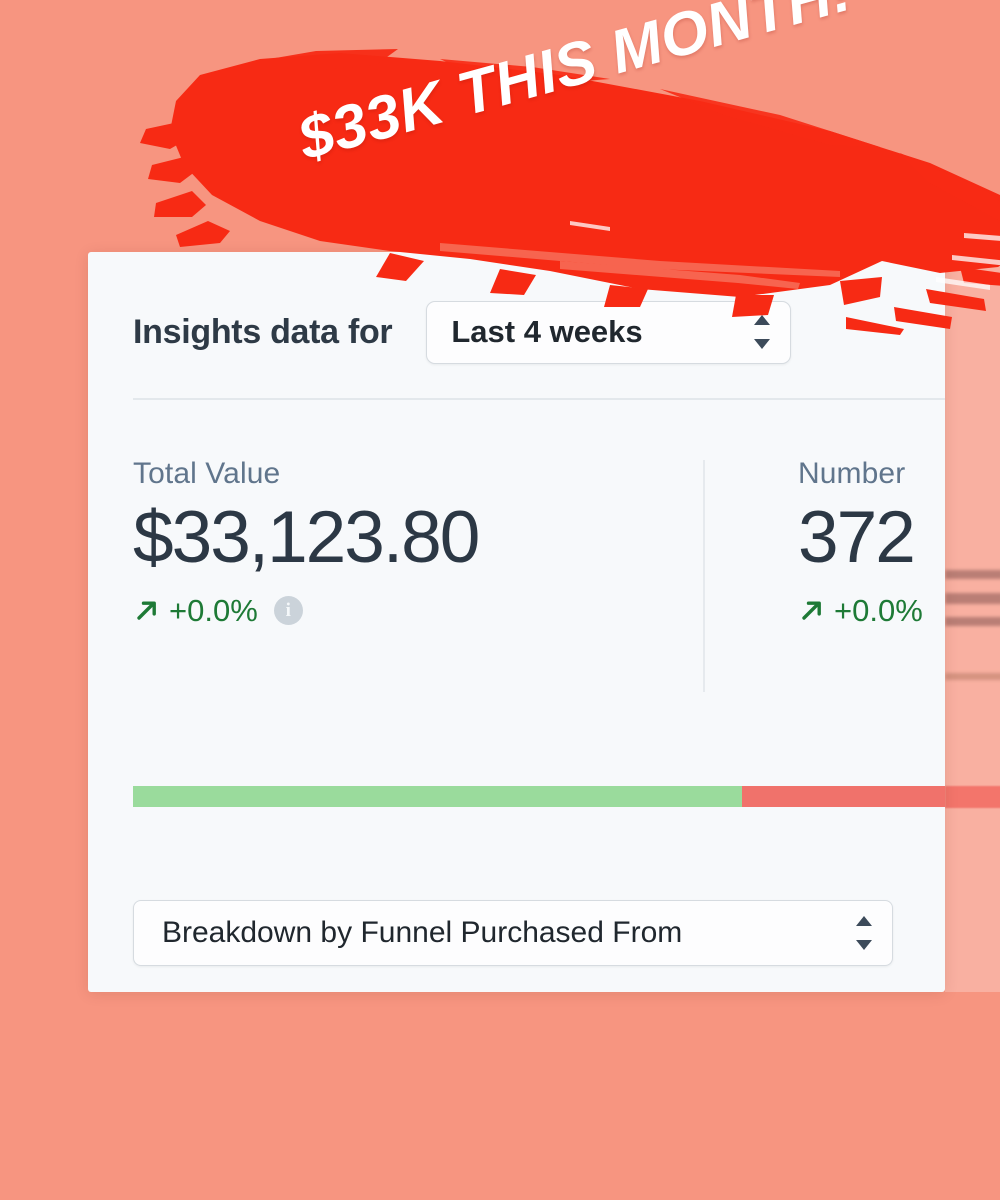 This screenshot has height=1200, width=1000. Describe the element at coordinates (422, 932) in the screenshot. I see `breakdown-select-value: Breakdown by Funnel Purchased From` at that location.